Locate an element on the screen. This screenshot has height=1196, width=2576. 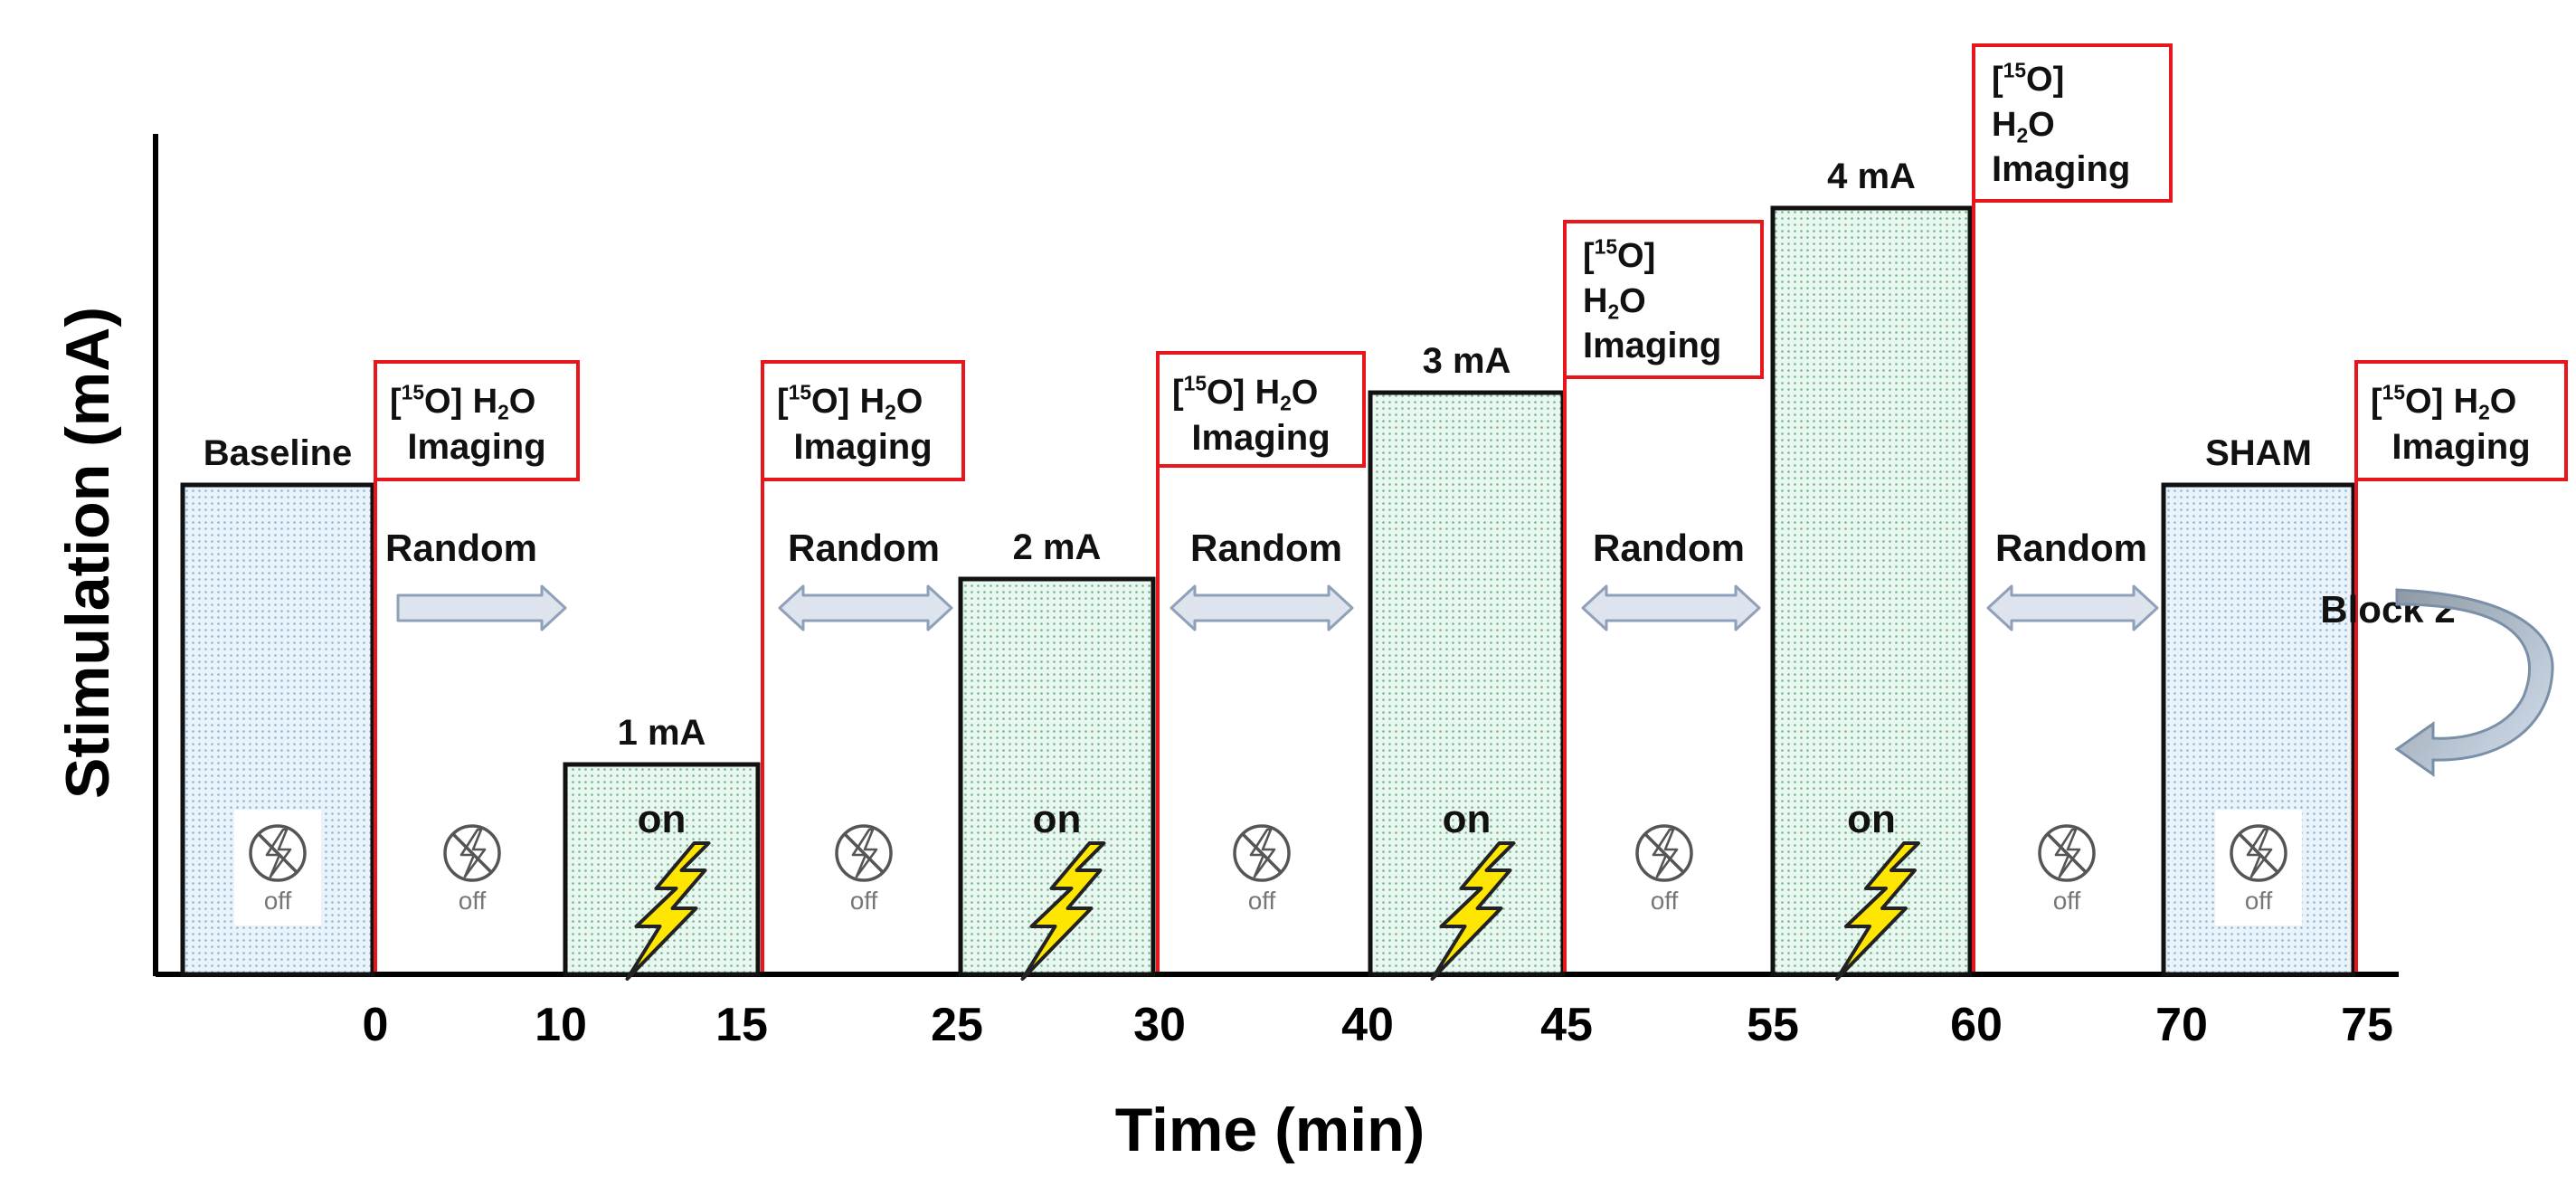
block-label: SHAM is located at coordinates (2258, 453).